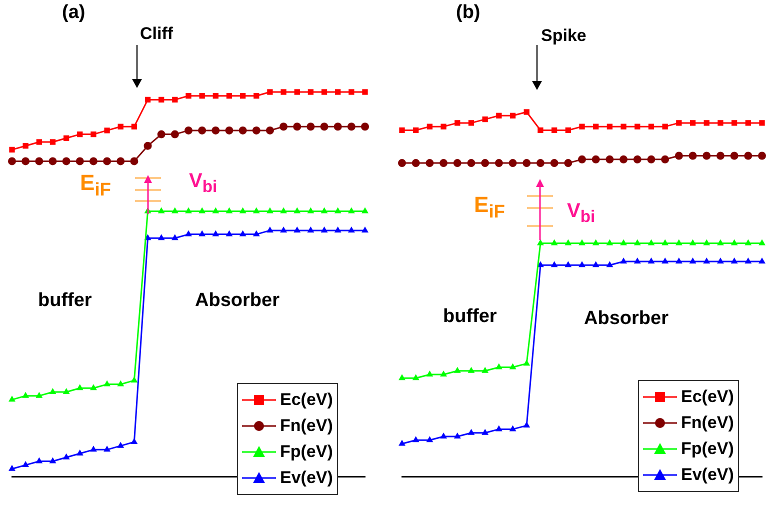 The image size is (768, 506). I want to click on annotation: E$_{iF}$, so click(489, 207).